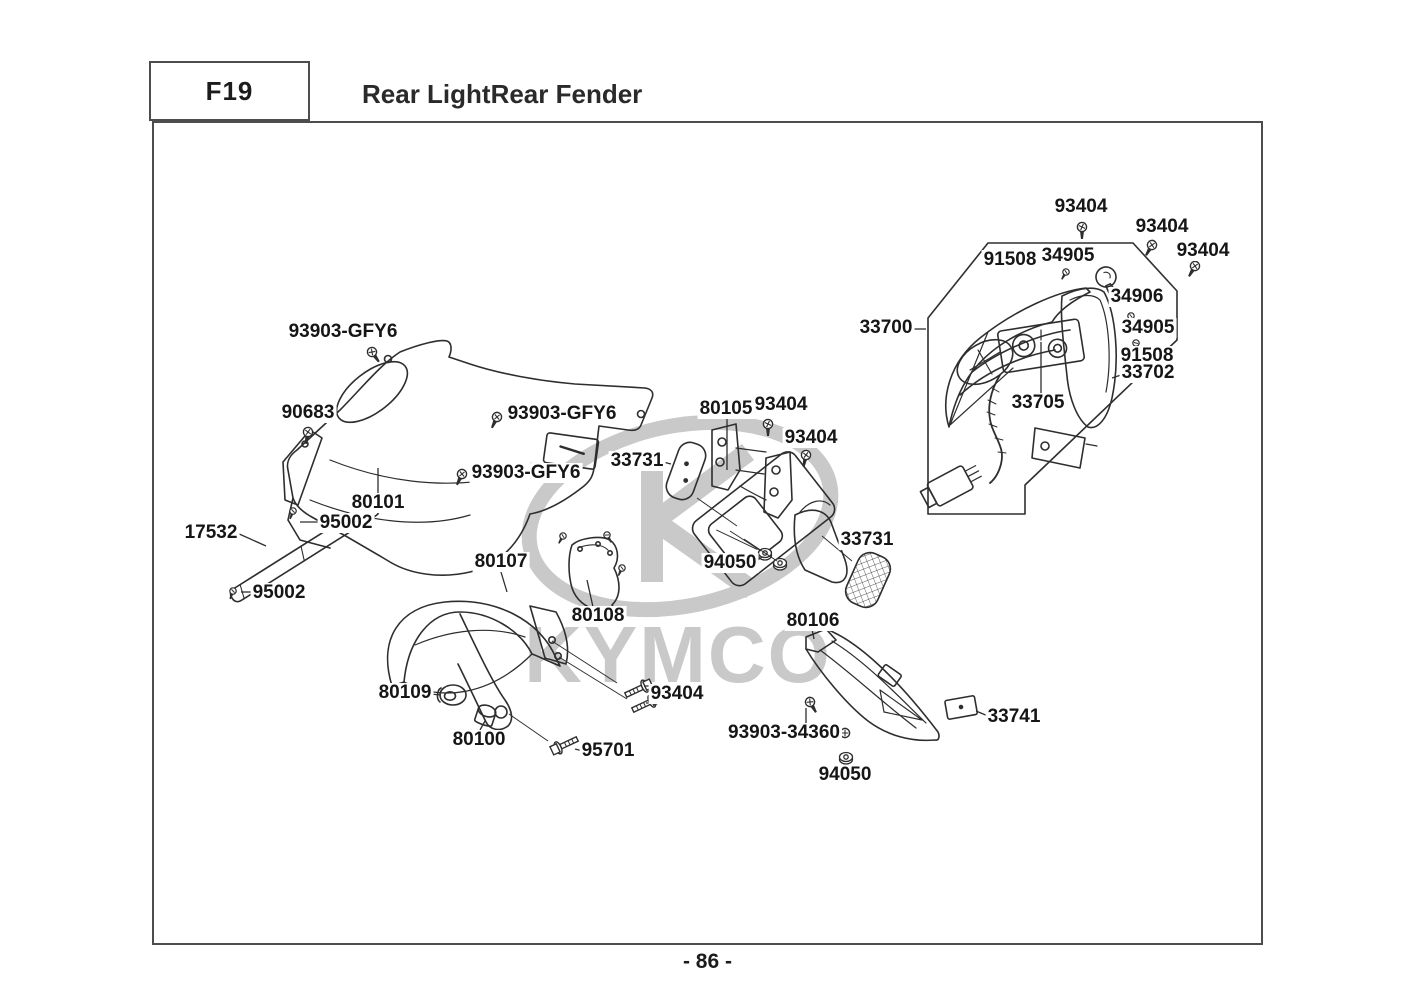  Describe the element at coordinates (502, 93) in the screenshot. I see `page-title: Rear LightRear Fender` at that location.